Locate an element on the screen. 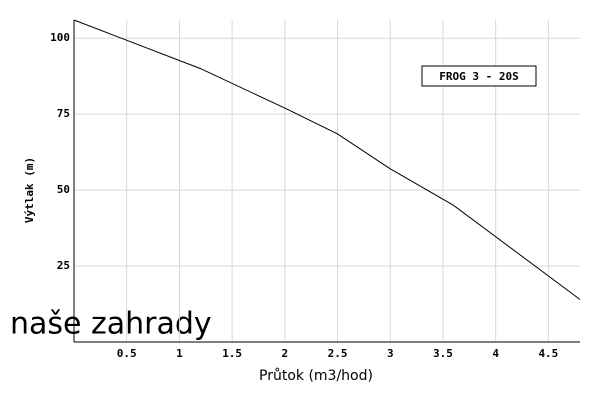  x-axis-label: Průtok (m3/hod) is located at coordinates (316, 376).